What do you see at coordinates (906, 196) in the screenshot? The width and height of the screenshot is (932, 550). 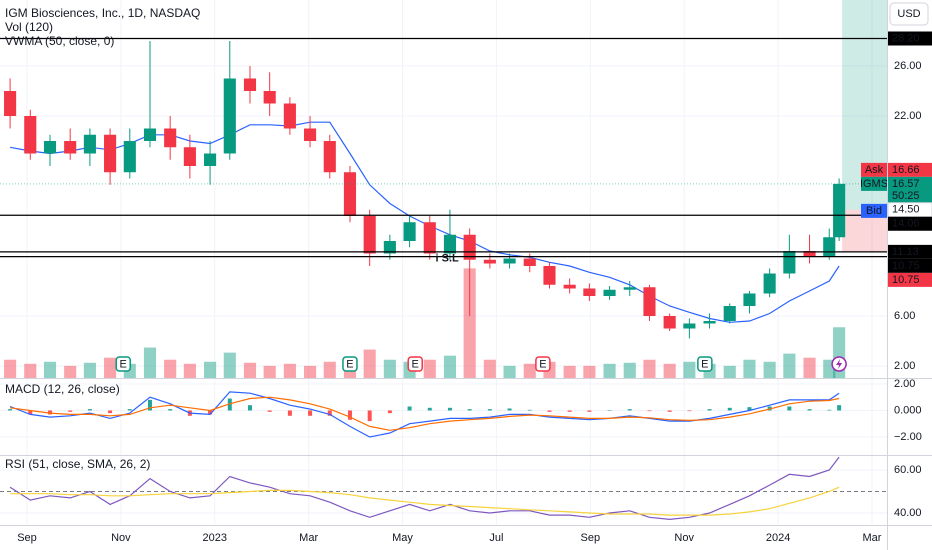 I see `countdown: 50:25` at bounding box center [906, 196].